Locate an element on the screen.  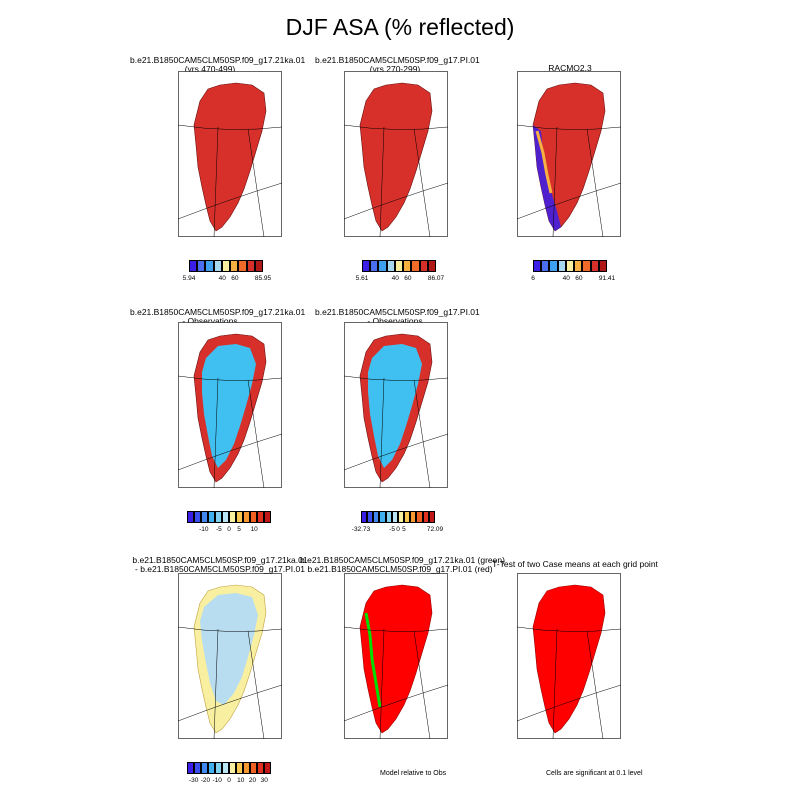
panel-title-line: RACMO2.3 is located at coordinates (570, 68).